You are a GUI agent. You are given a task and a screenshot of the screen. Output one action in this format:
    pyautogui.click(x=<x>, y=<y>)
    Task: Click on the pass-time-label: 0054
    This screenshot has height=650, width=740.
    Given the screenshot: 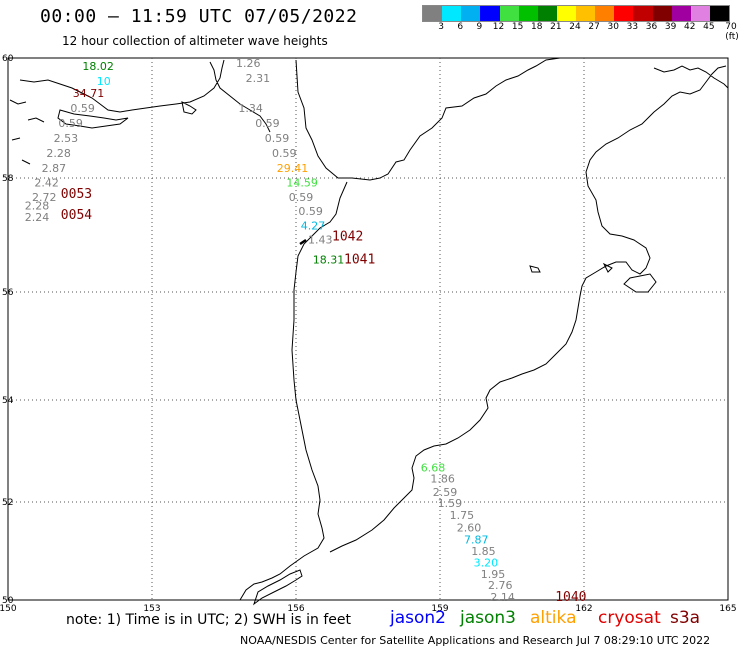 What is the action you would take?
    pyautogui.click(x=76, y=215)
    